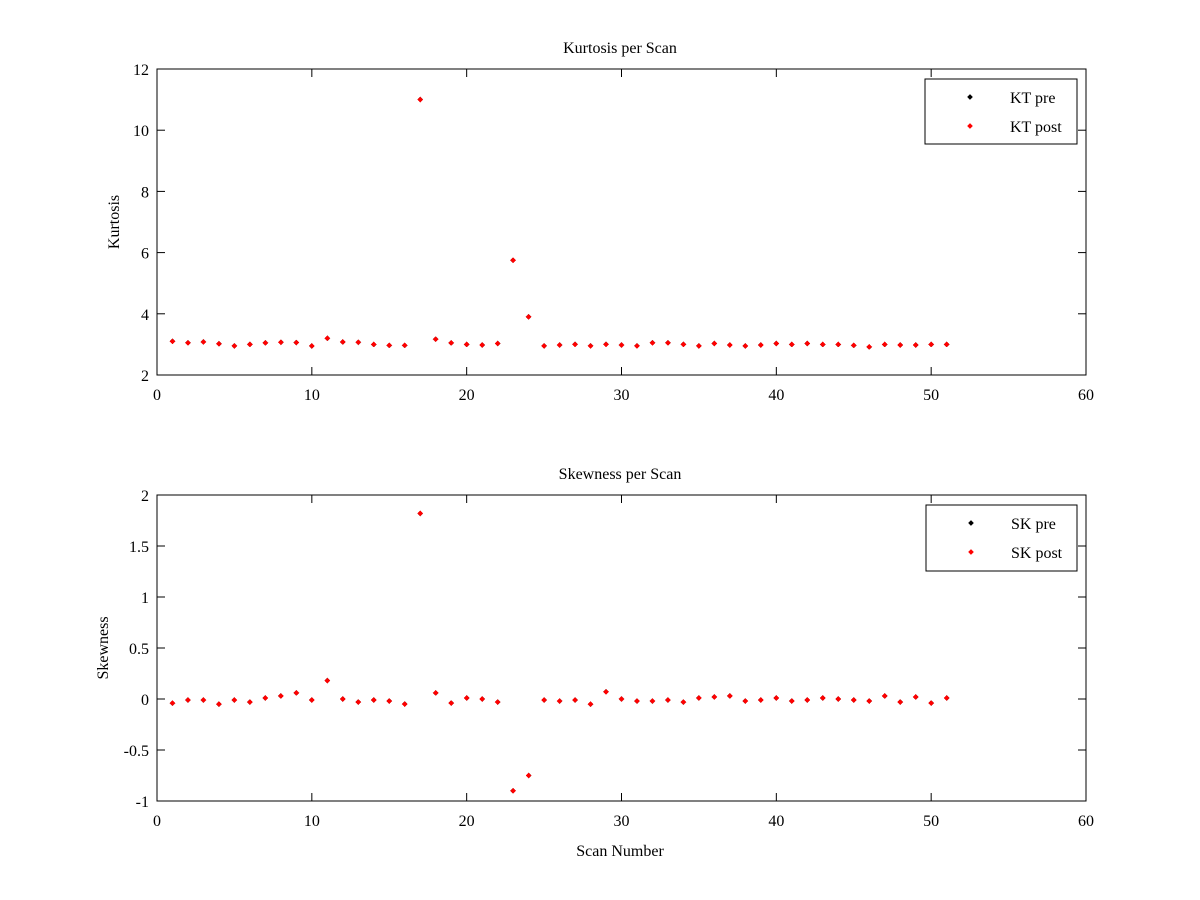 This screenshot has height=900, width=1200. I want to click on skewness-x-tick-label: 40, so click(776, 821).